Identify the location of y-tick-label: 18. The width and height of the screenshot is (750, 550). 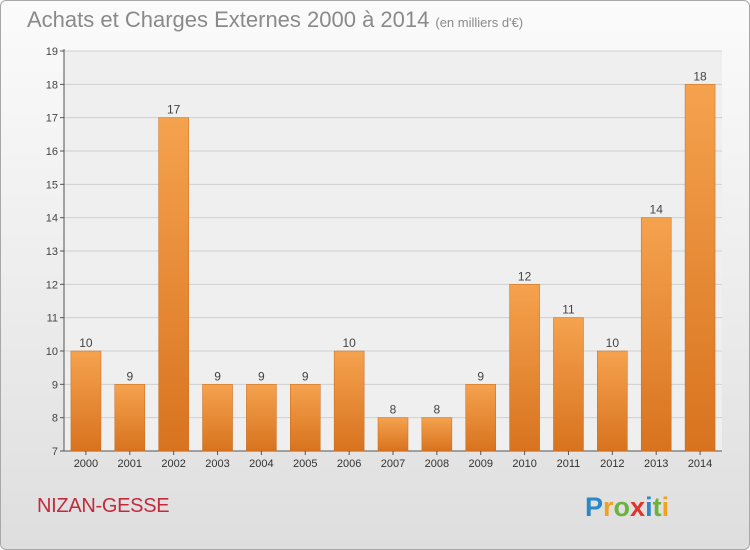
(52, 85).